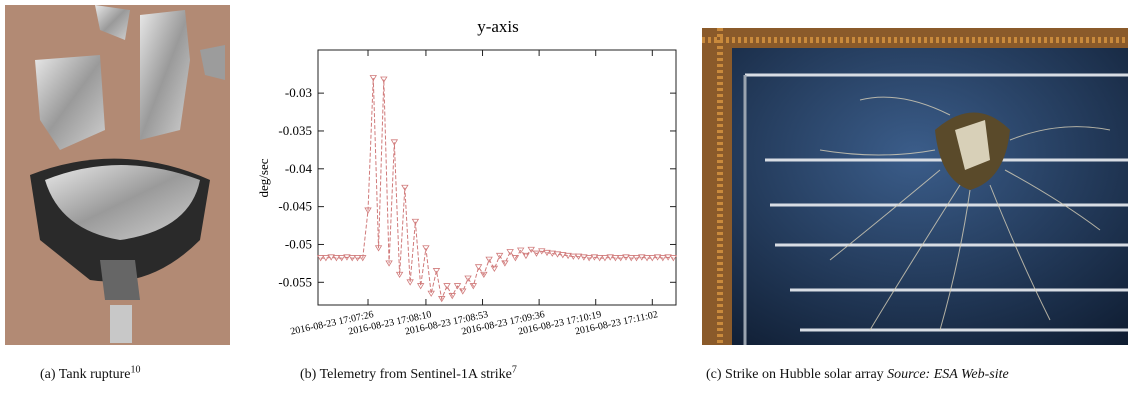  What do you see at coordinates (295, 206) in the screenshot?
I see `y-tick-label: -0.045` at bounding box center [295, 206].